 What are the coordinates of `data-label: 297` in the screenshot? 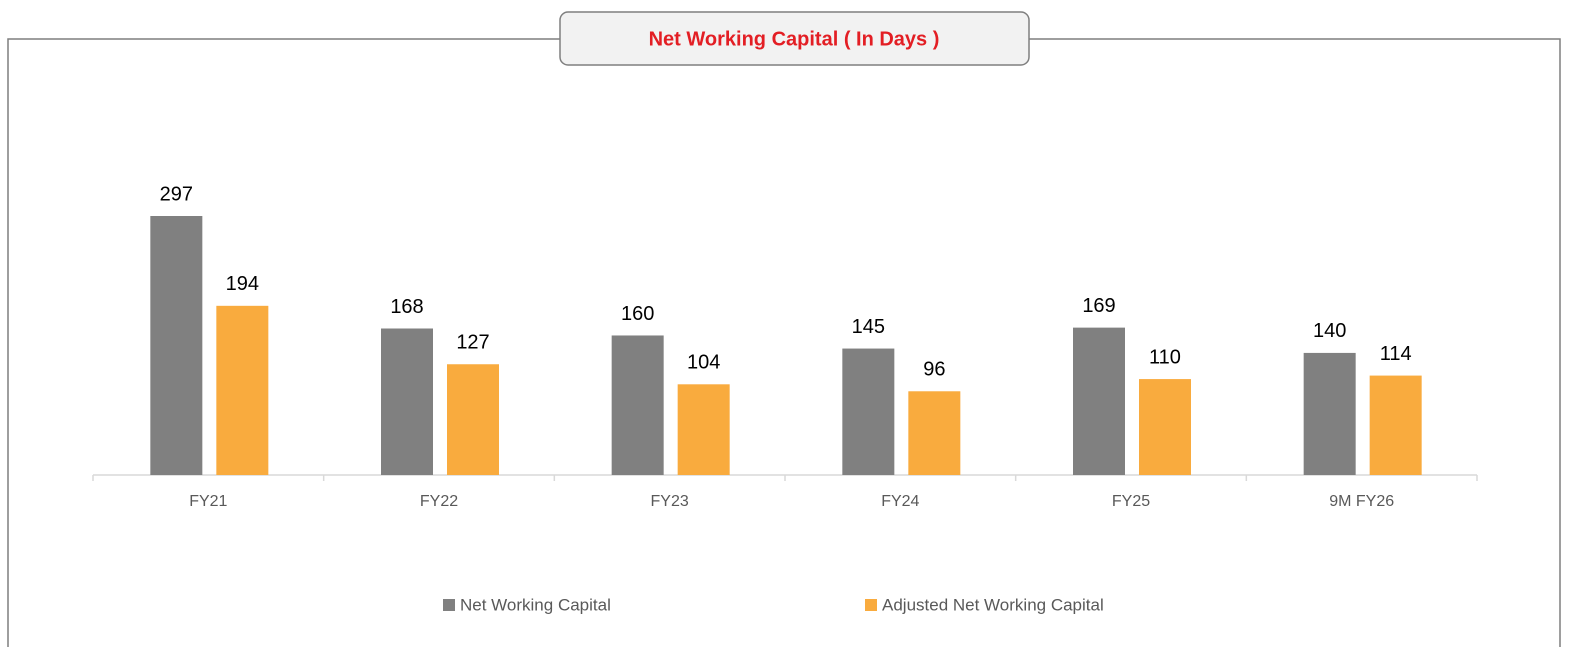 It's located at (176, 194).